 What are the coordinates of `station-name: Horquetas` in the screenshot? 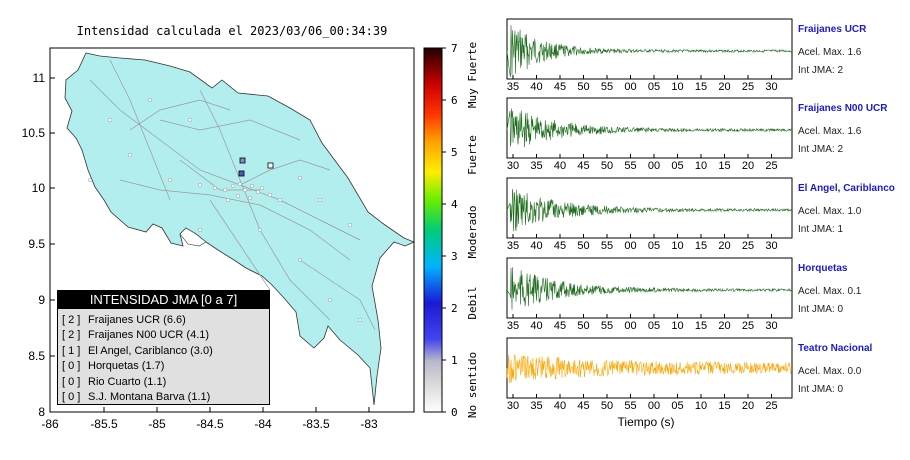 It's located at (823, 268).